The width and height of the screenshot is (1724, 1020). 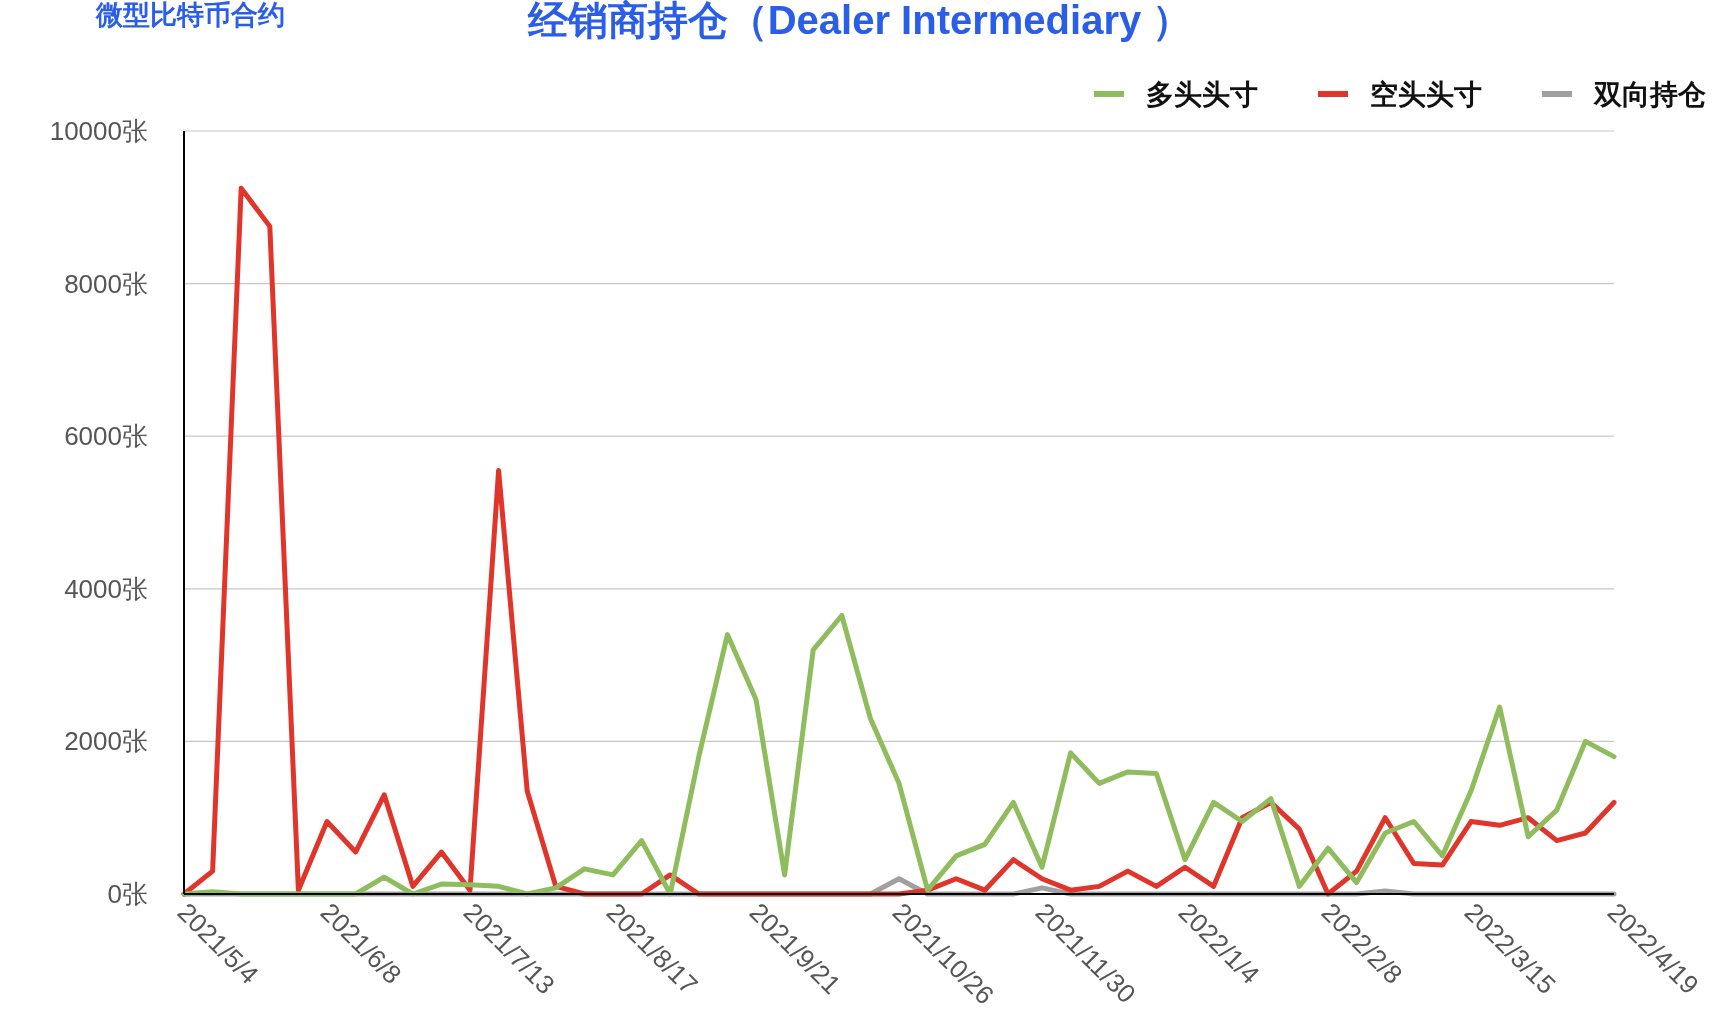 What do you see at coordinates (98, 131) in the screenshot?
I see `y-tick-label: 10000张` at bounding box center [98, 131].